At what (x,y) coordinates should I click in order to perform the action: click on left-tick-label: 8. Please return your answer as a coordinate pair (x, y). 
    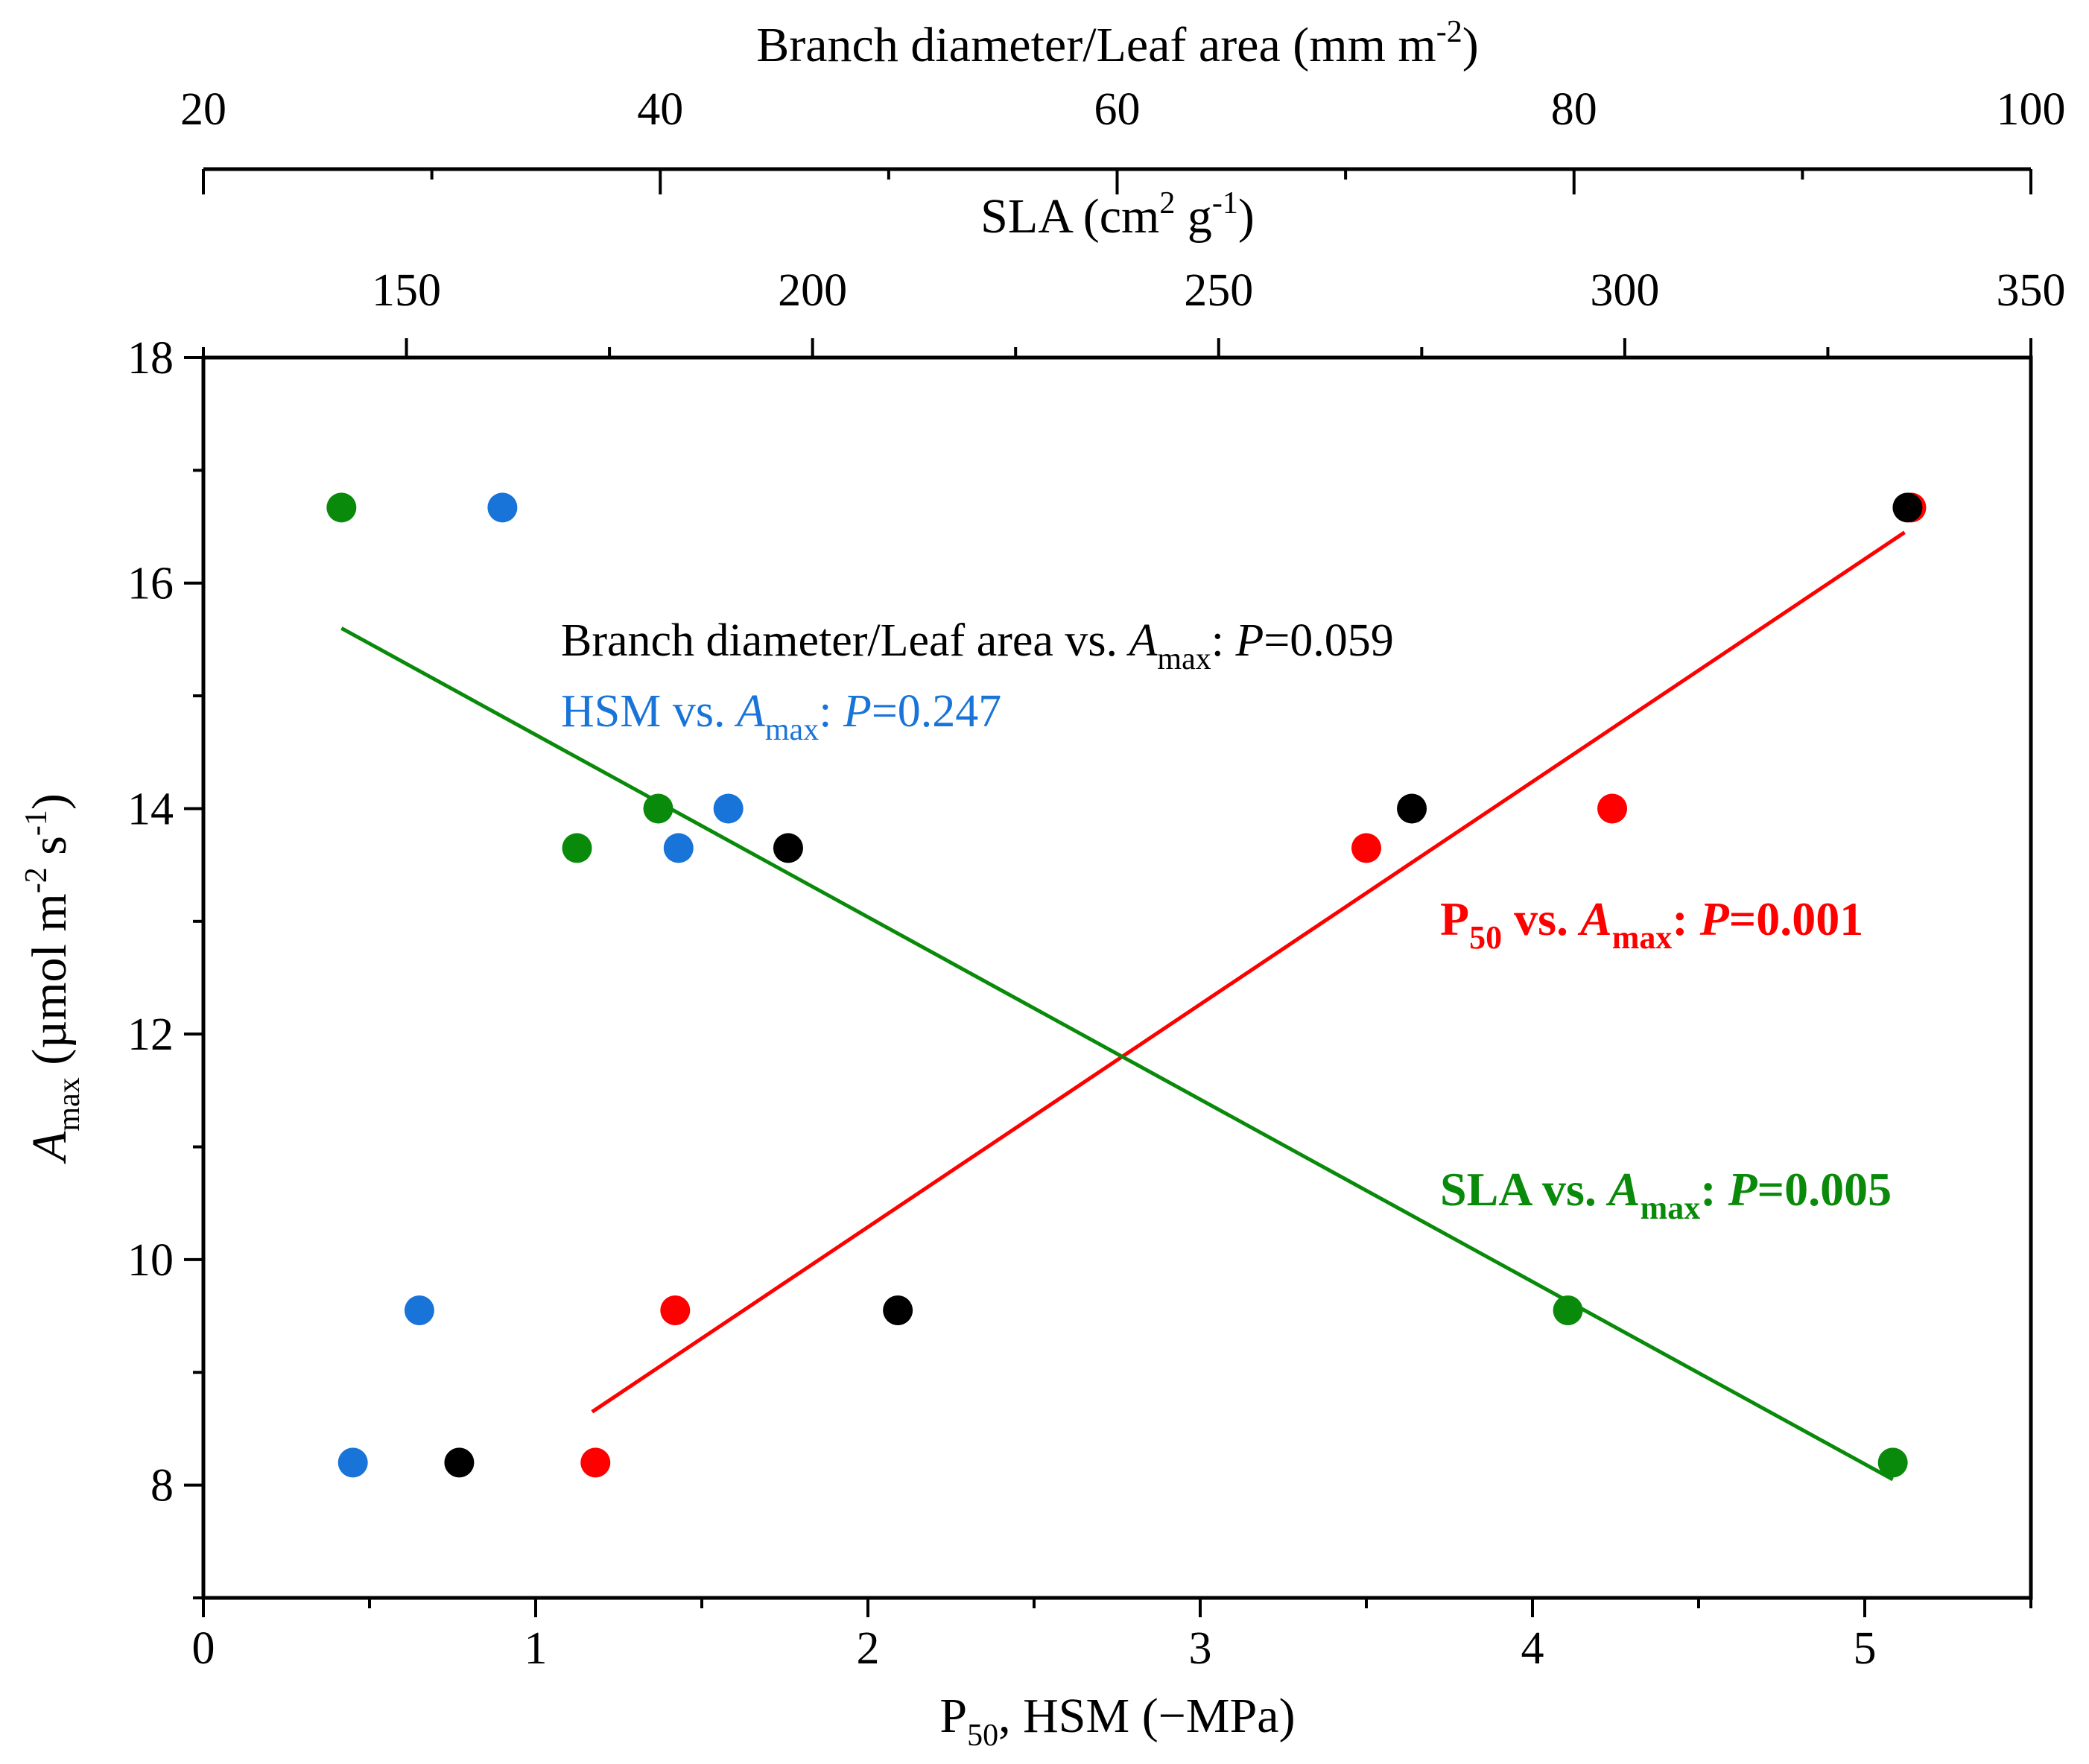
    Looking at the image, I should click on (162, 1486).